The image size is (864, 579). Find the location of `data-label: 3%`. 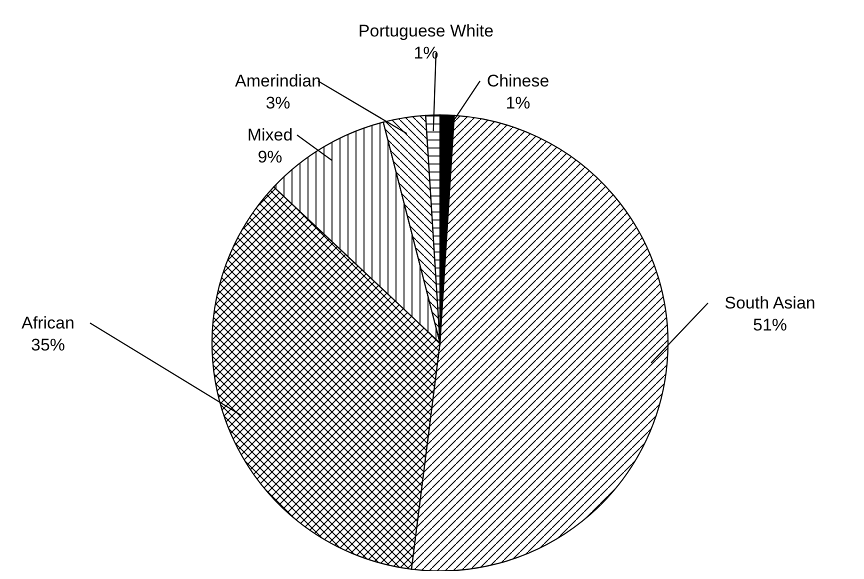

data-label: 3% is located at coordinates (278, 103).